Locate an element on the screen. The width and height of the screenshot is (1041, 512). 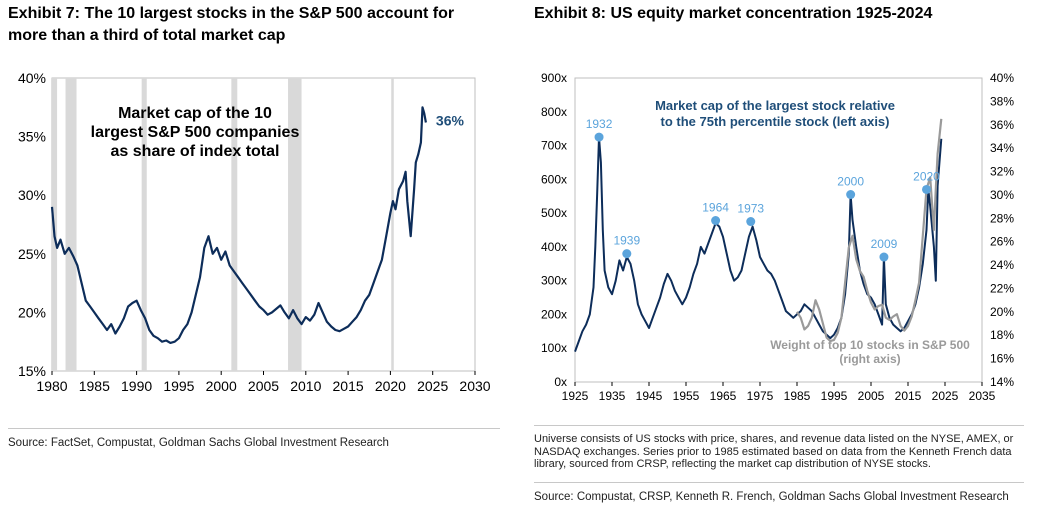
y-right-tick-label: 24% is located at coordinates (1002, 265).